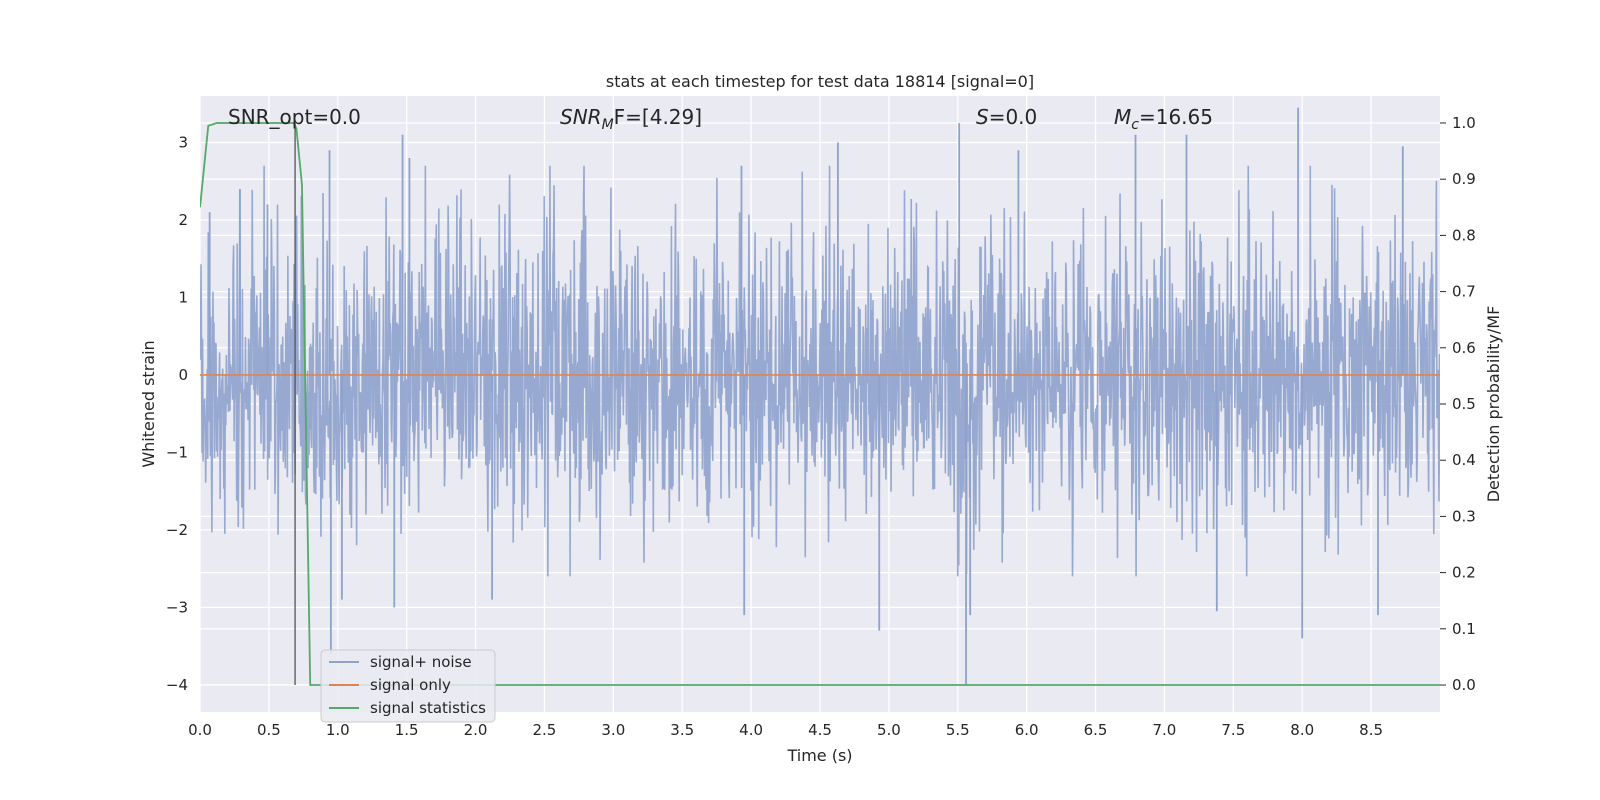 This screenshot has height=800, width=1600. I want to click on x-tick-label: 0.0, so click(200, 730).